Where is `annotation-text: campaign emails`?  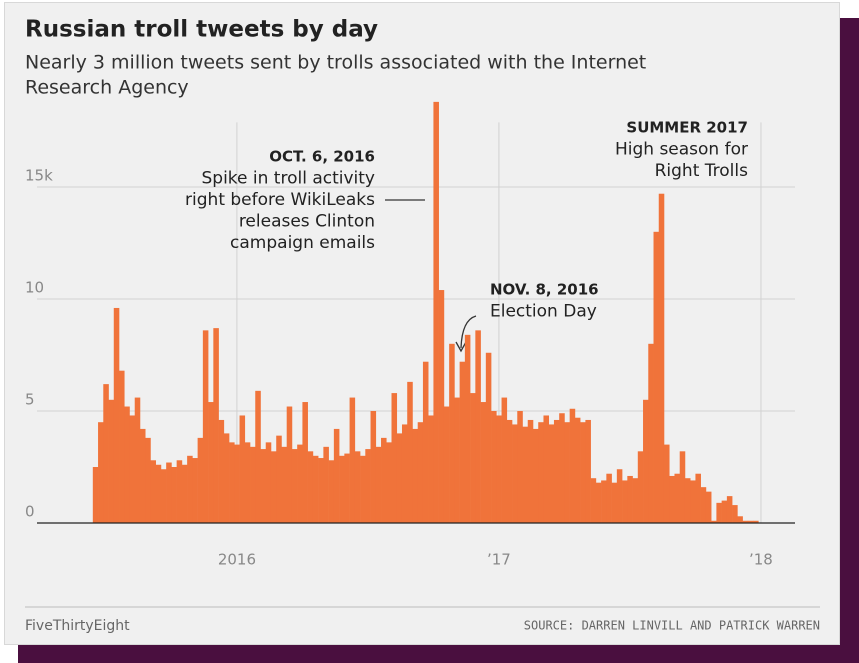 annotation-text: campaign emails is located at coordinates (302, 243).